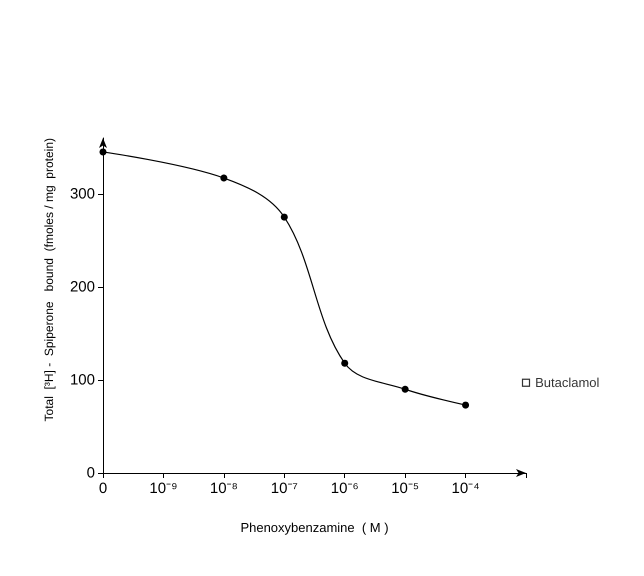 This screenshot has height=576, width=644. I want to click on x-tick-label: 10⁻⁵, so click(405, 488).